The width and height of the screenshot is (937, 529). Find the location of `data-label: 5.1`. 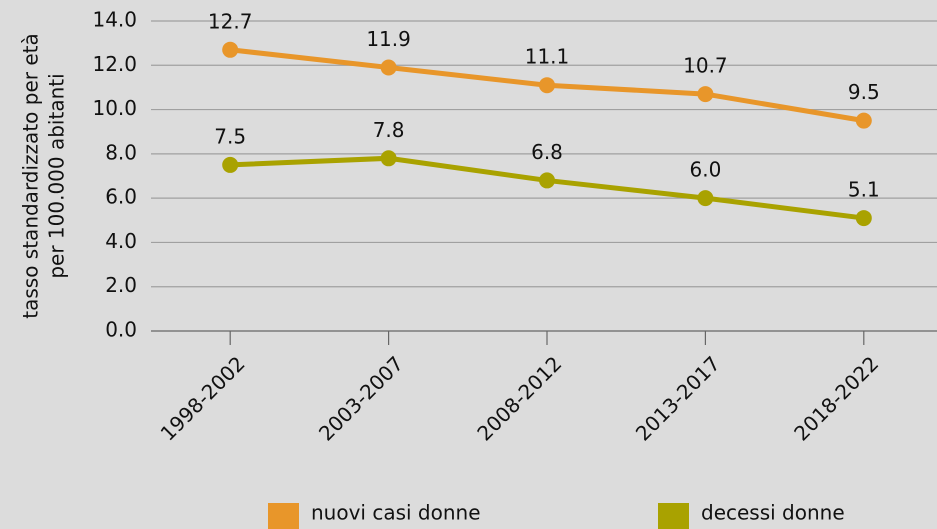

data-label: 5.1 is located at coordinates (864, 190).